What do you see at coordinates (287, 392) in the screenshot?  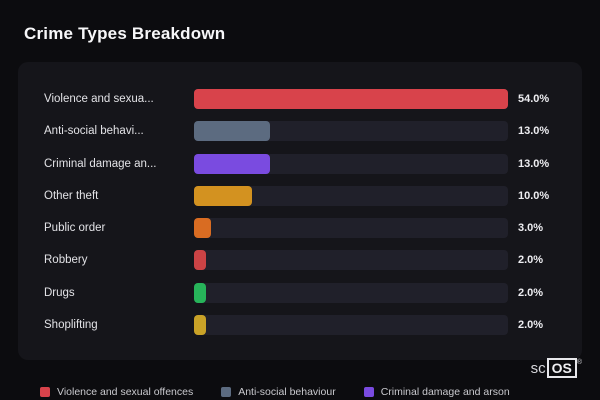 I see `legend-label: Anti-social behaviour` at bounding box center [287, 392].